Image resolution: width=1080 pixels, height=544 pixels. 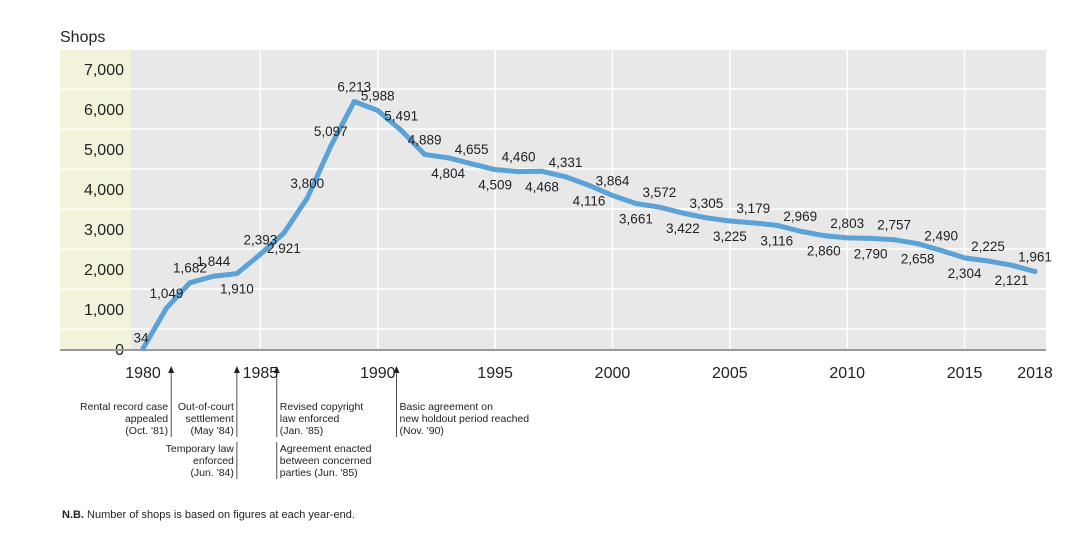 What do you see at coordinates (104, 230) in the screenshot?
I see `y-tick-label: 3,000` at bounding box center [104, 230].